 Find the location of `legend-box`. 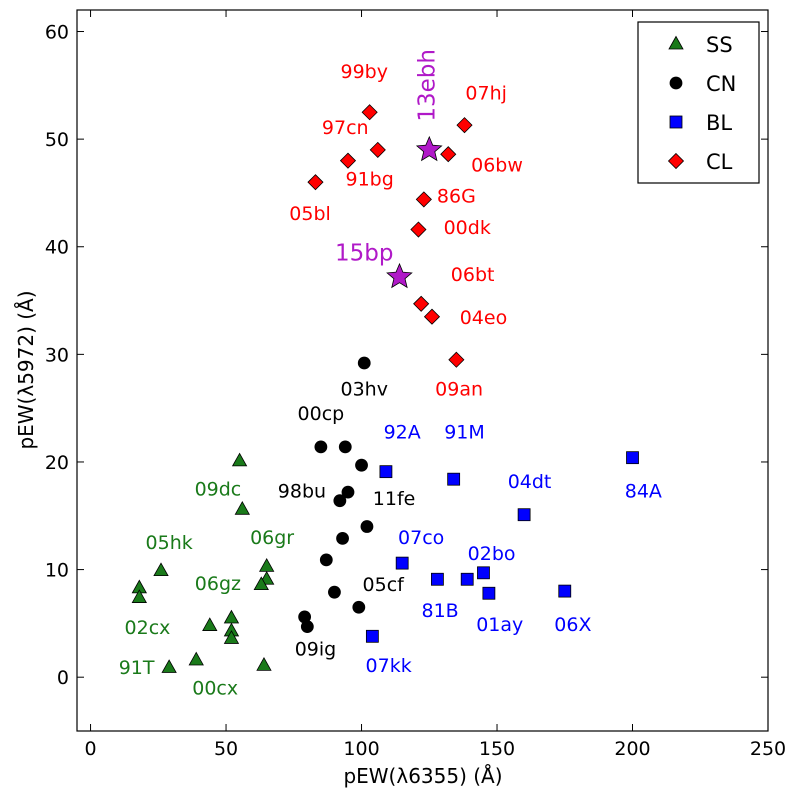

legend-box is located at coordinates (698, 102).